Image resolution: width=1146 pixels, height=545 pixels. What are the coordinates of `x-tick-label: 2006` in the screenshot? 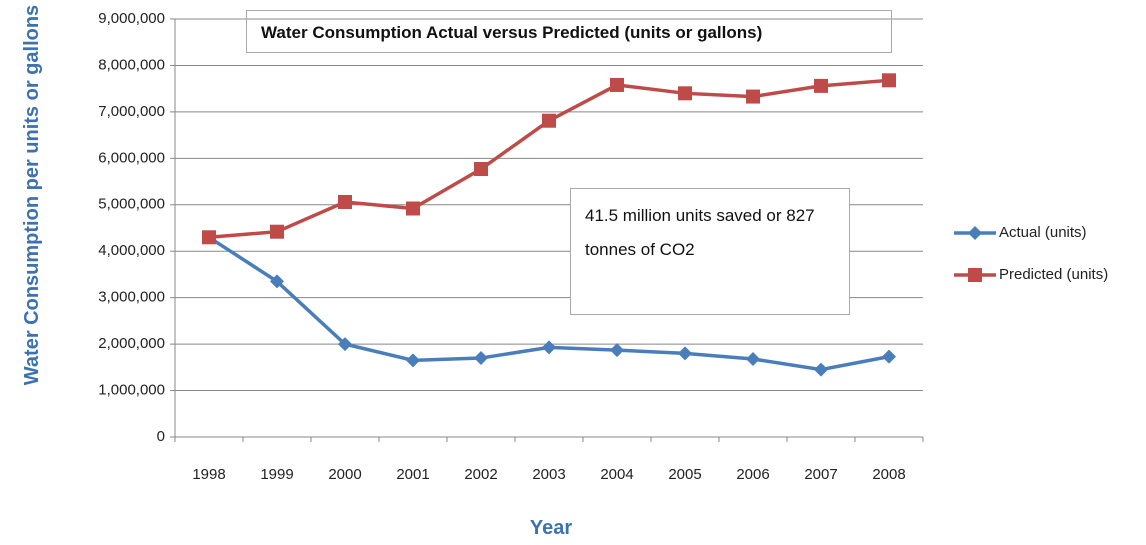 It's located at (752, 474).